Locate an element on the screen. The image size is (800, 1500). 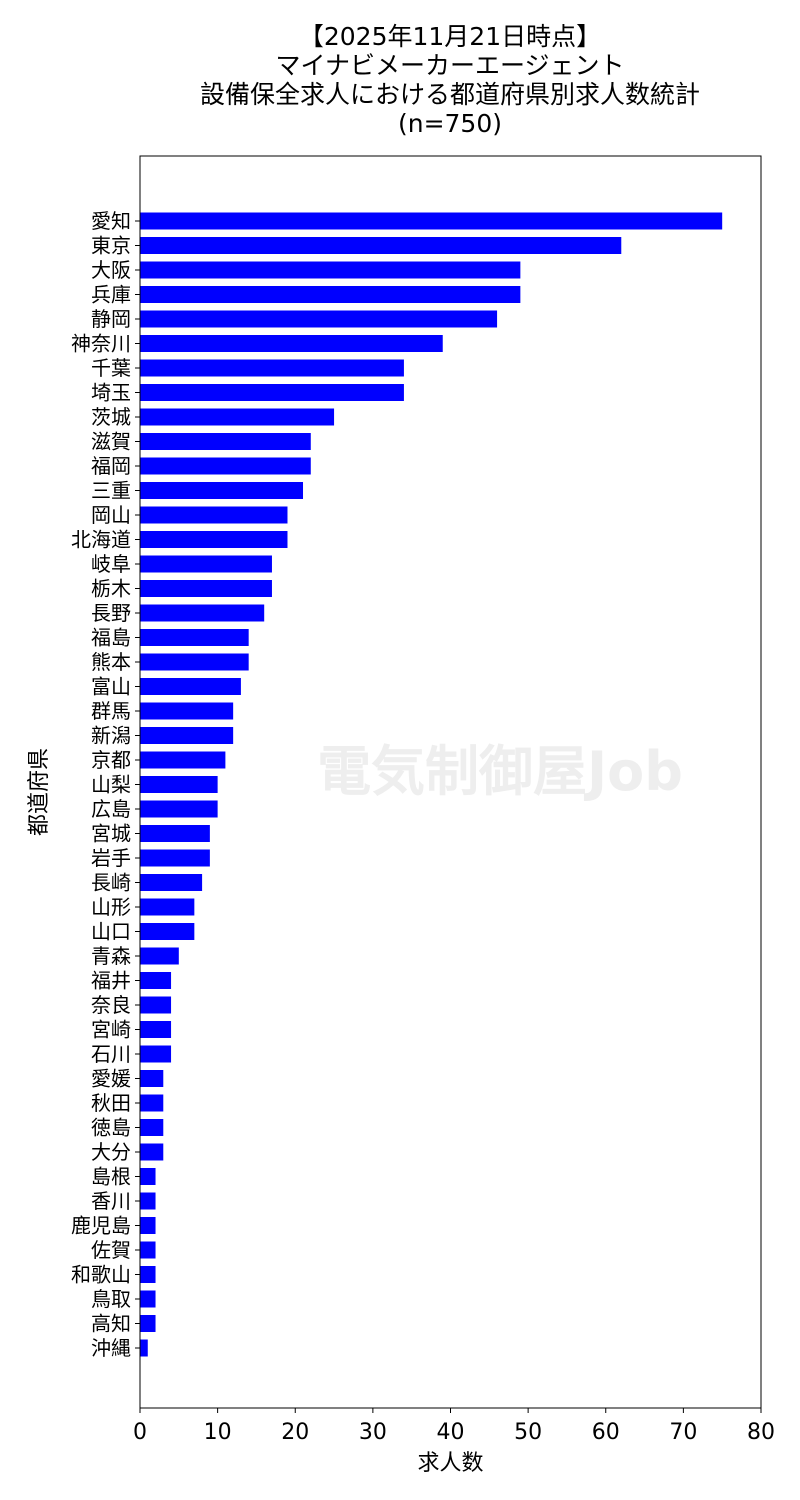
watermark-logo: 電気制御屋Job is located at coordinates (500, 771).